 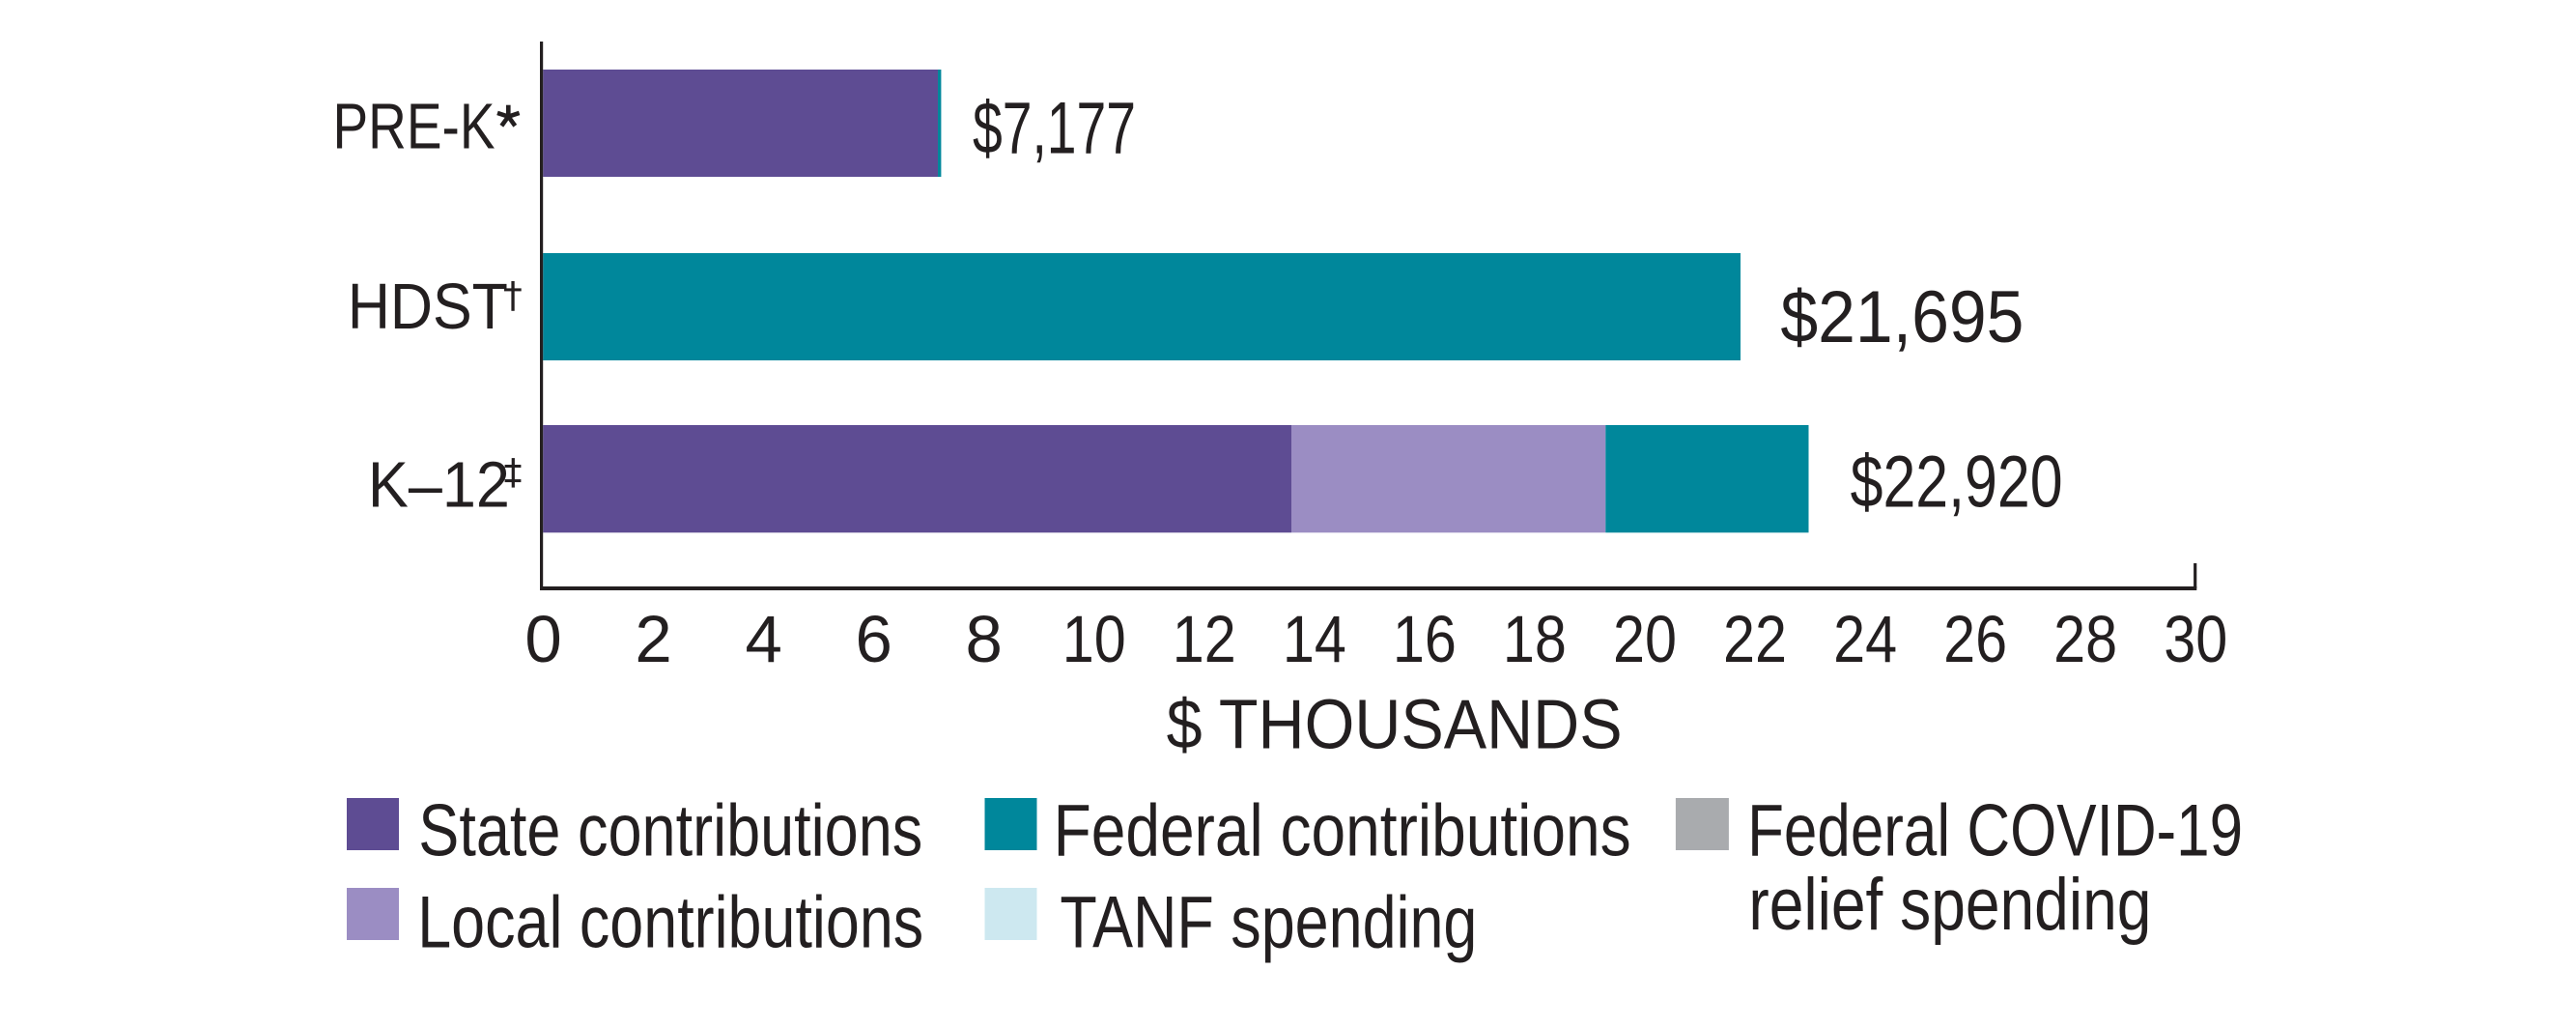 I want to click on svg-text: Federal contributions, so click(x=1342, y=831).